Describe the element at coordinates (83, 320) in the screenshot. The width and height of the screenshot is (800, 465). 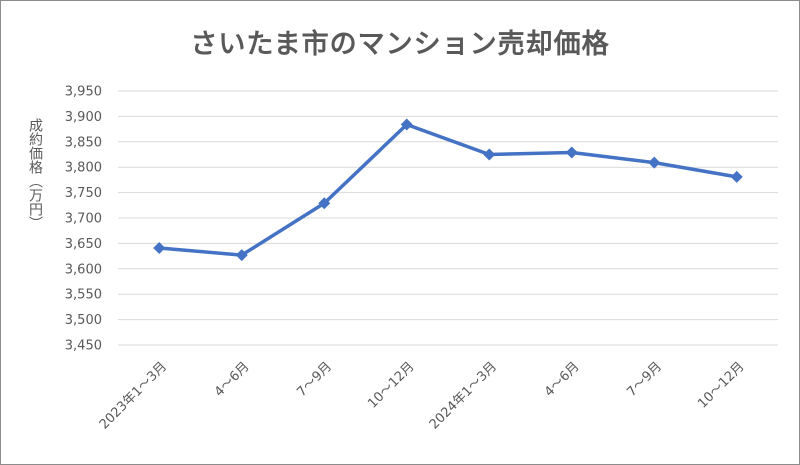
I see `y-tick-label: 3,500` at that location.